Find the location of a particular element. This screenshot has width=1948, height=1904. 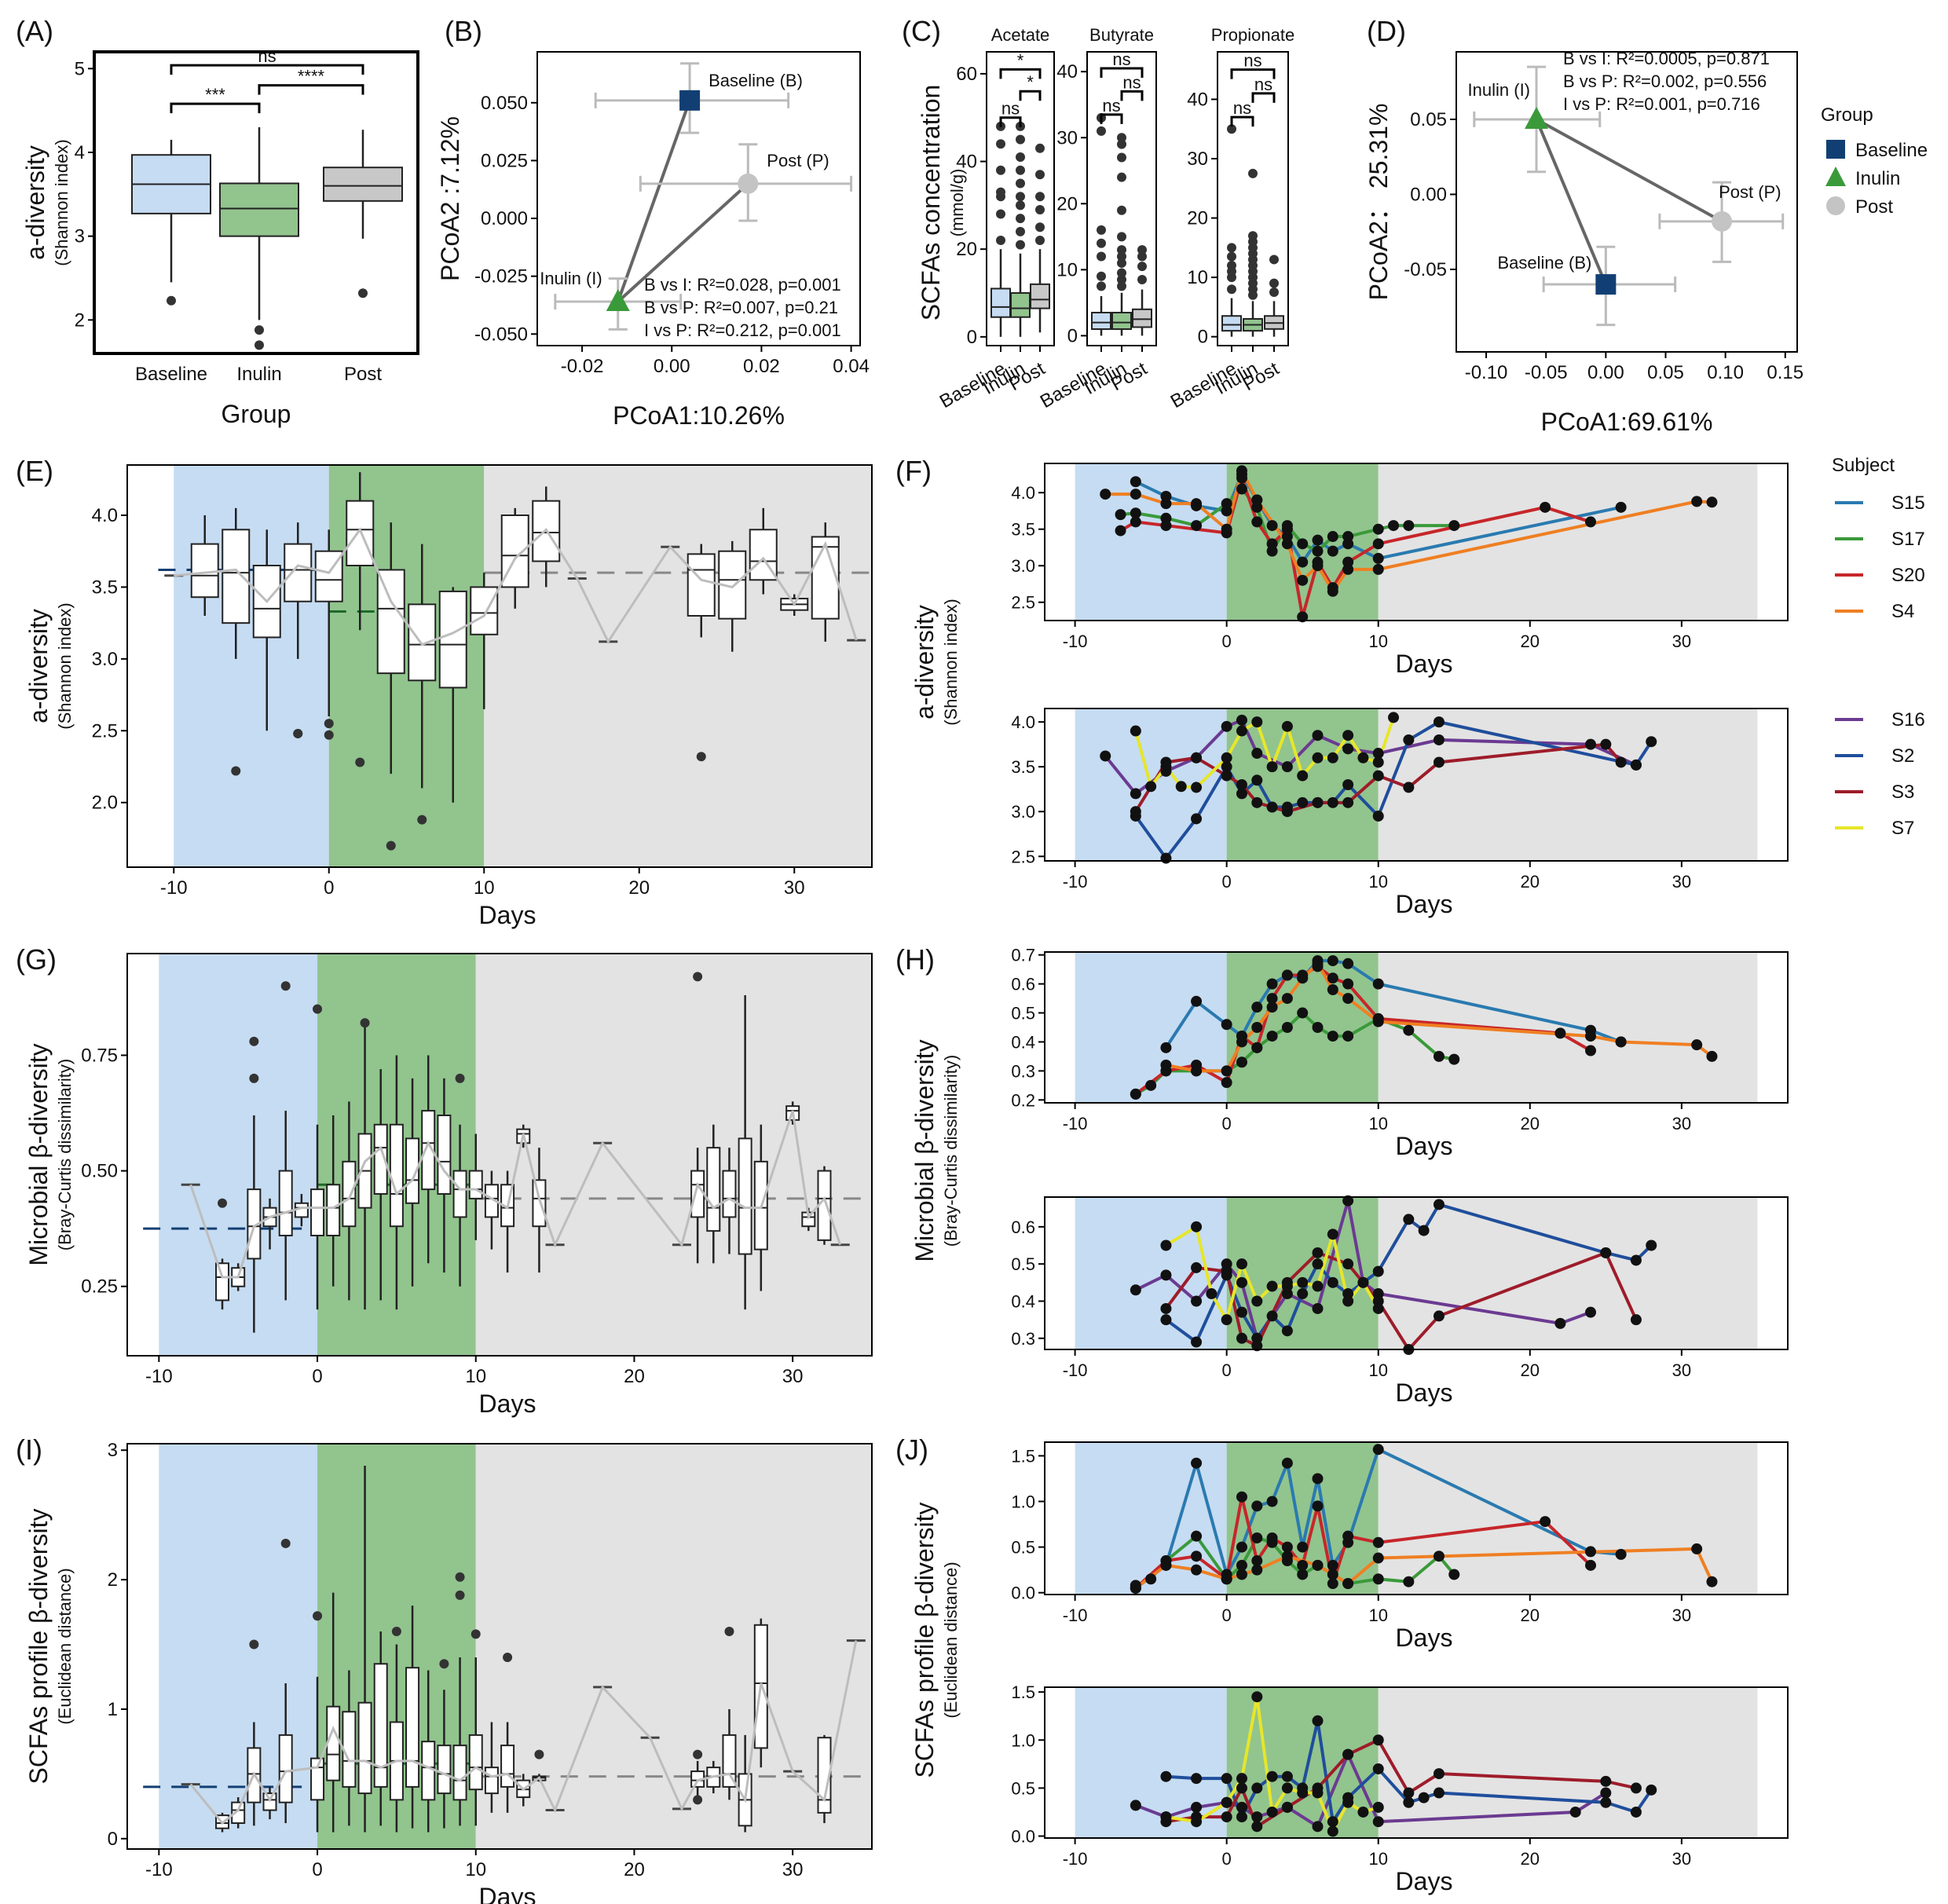

panel-letter: (C) is located at coordinates (921, 31).